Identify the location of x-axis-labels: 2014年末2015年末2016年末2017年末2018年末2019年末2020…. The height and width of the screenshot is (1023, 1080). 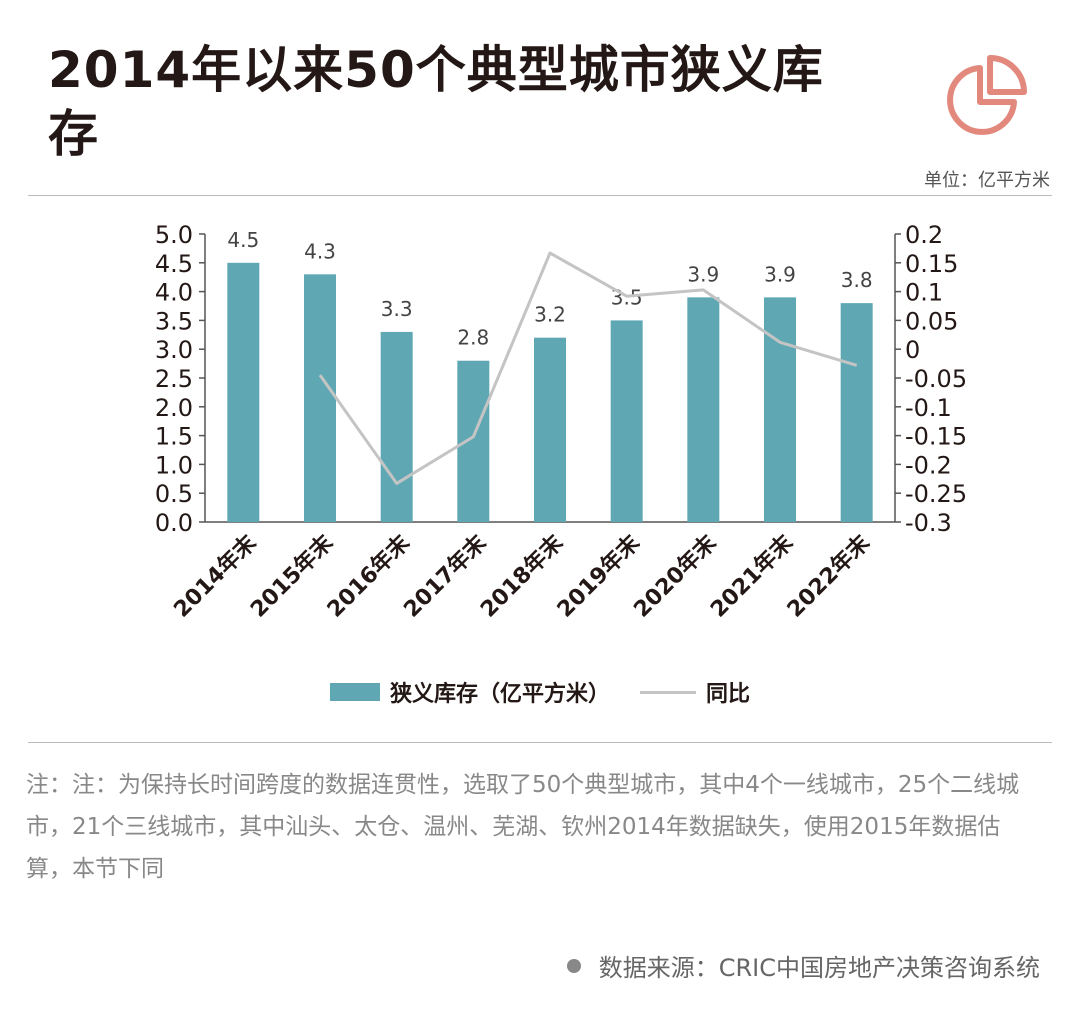
(522, 576).